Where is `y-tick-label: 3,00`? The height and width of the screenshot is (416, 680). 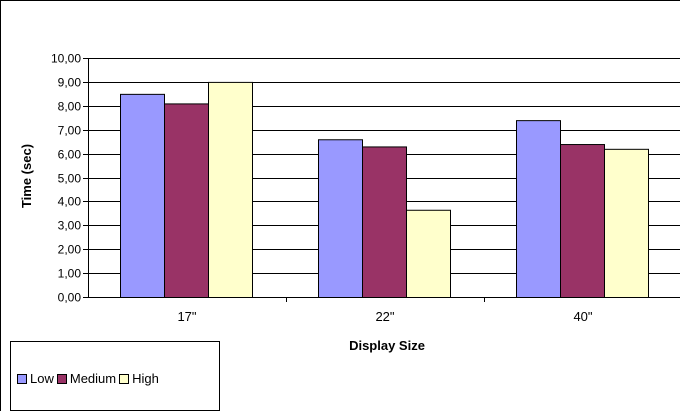 y-tick-label: 3,00 is located at coordinates (70, 226).